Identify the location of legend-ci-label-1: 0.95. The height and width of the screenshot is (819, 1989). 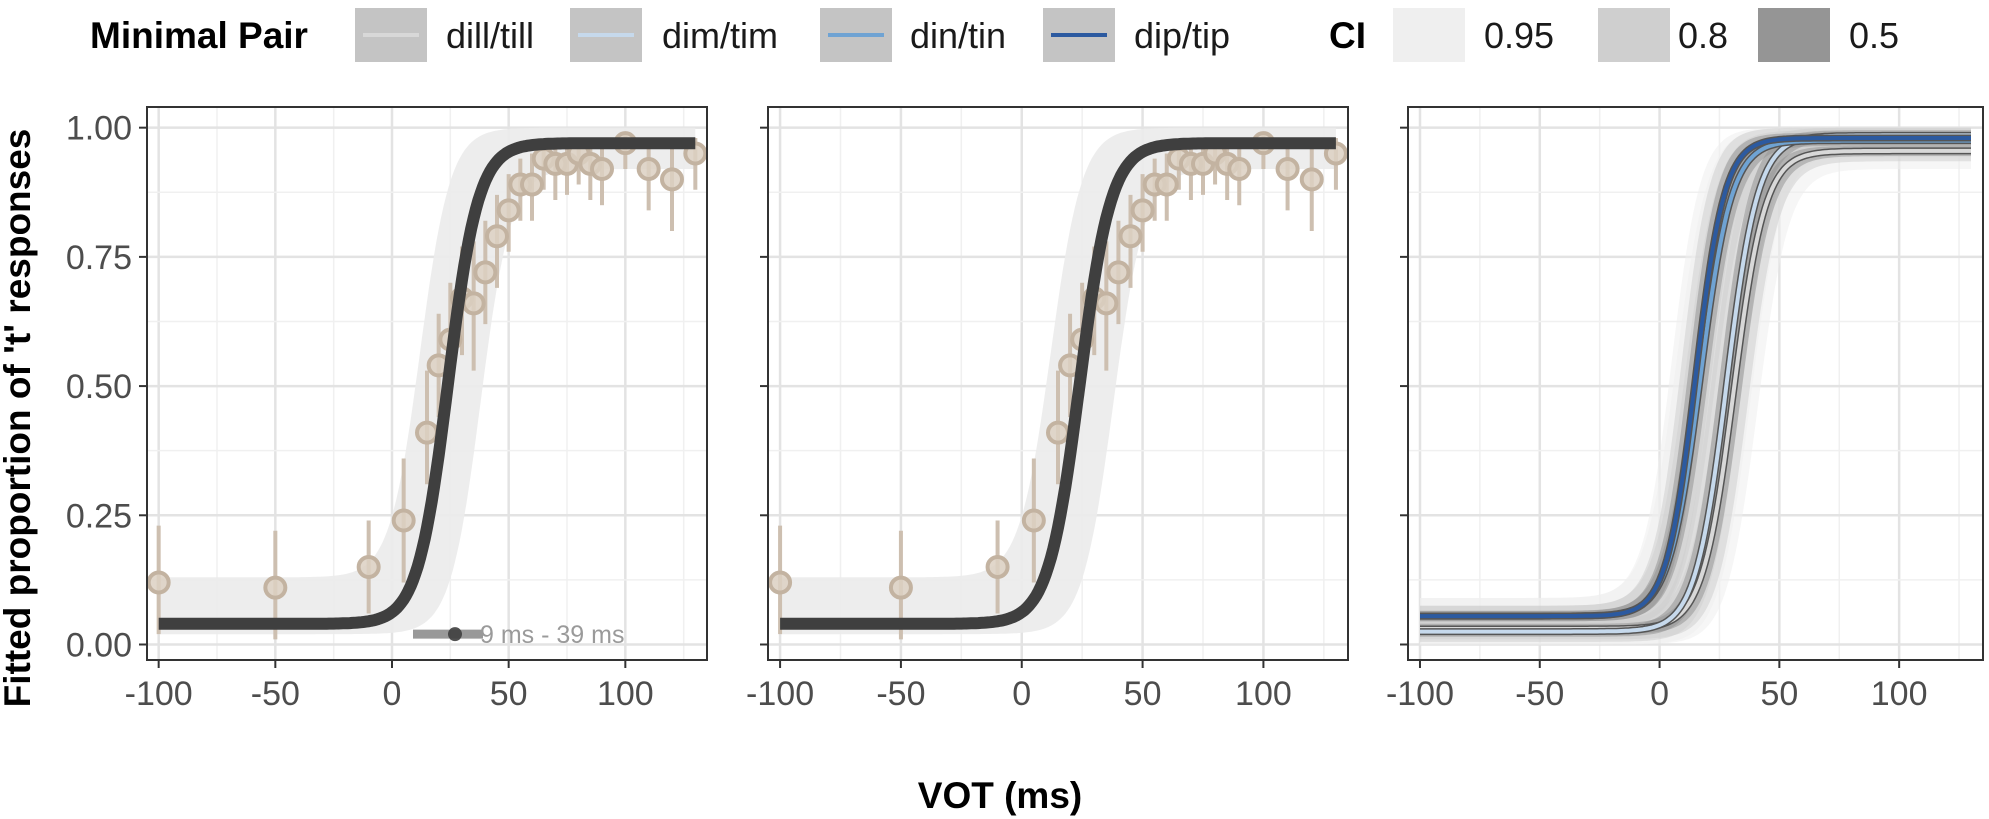
(1519, 35).